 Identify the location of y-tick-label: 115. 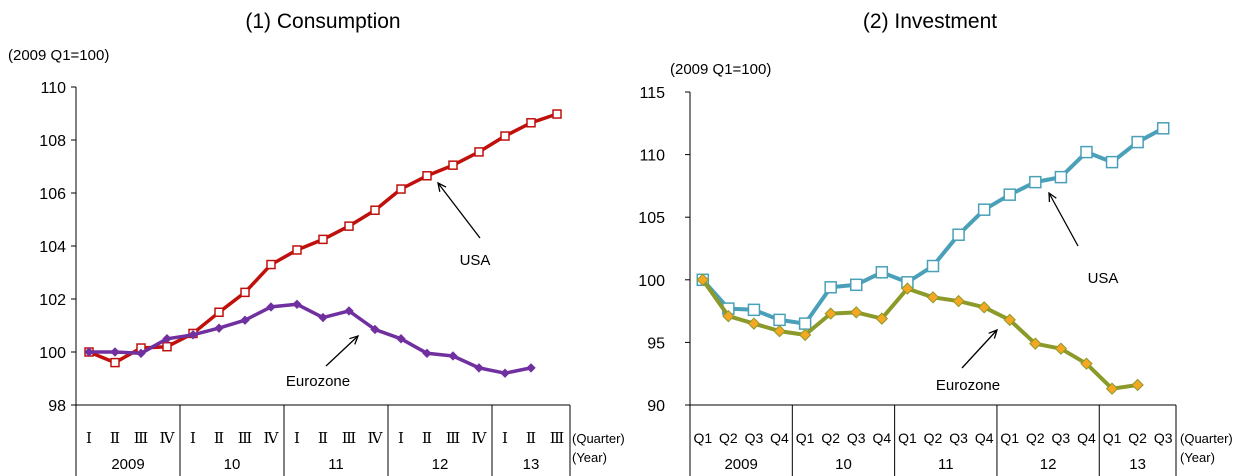
(652, 93).